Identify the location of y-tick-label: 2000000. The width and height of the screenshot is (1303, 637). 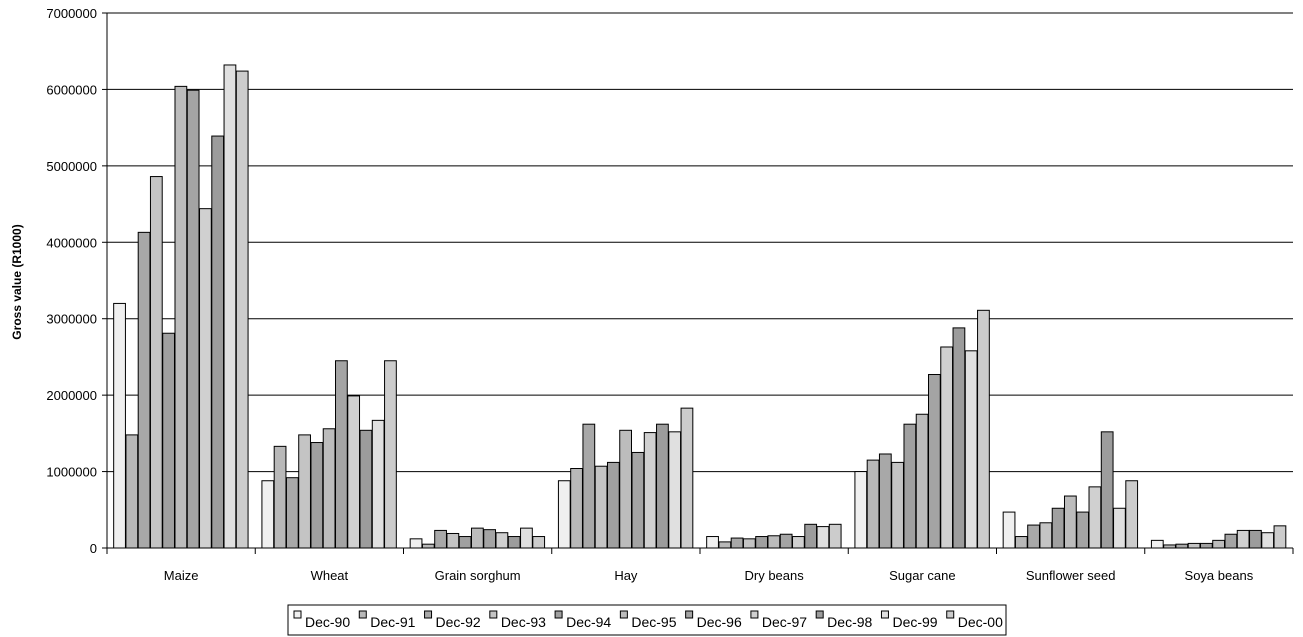
(71, 395).